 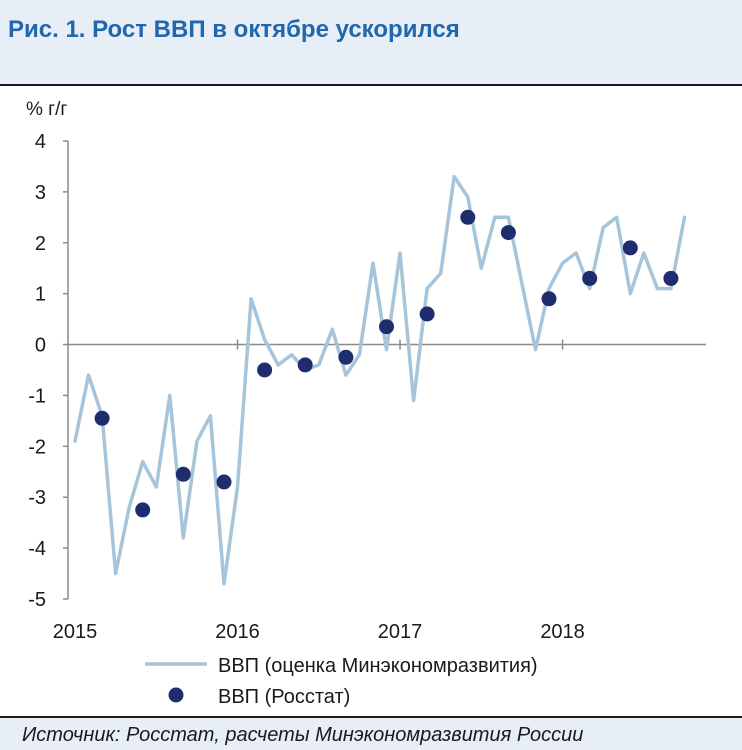 What do you see at coordinates (284, 697) in the screenshot?
I see `legend-label-dot: ВВП (Росстат)` at bounding box center [284, 697].